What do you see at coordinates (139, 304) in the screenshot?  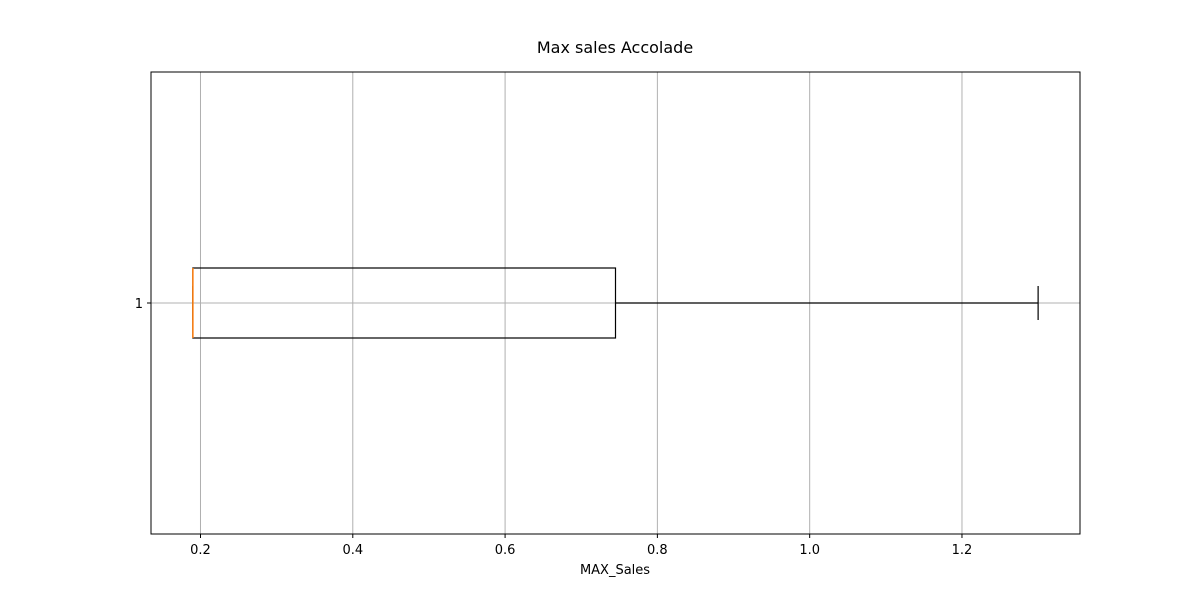 I see `y-tick-label: 1` at bounding box center [139, 304].